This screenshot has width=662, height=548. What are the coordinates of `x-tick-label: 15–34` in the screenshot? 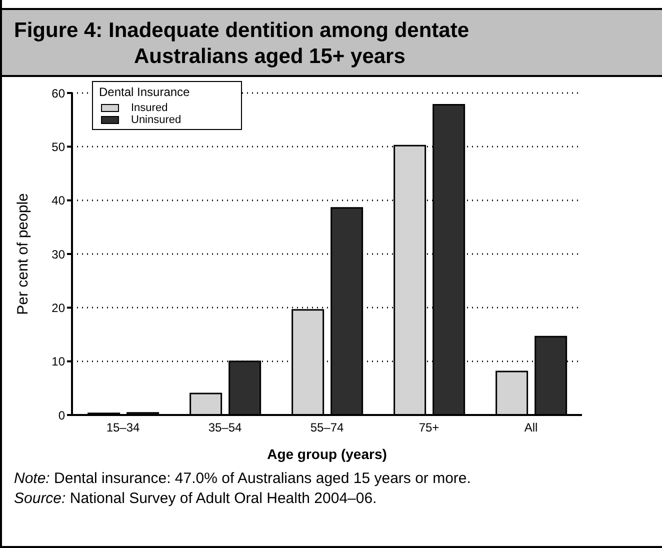 It's located at (123, 427).